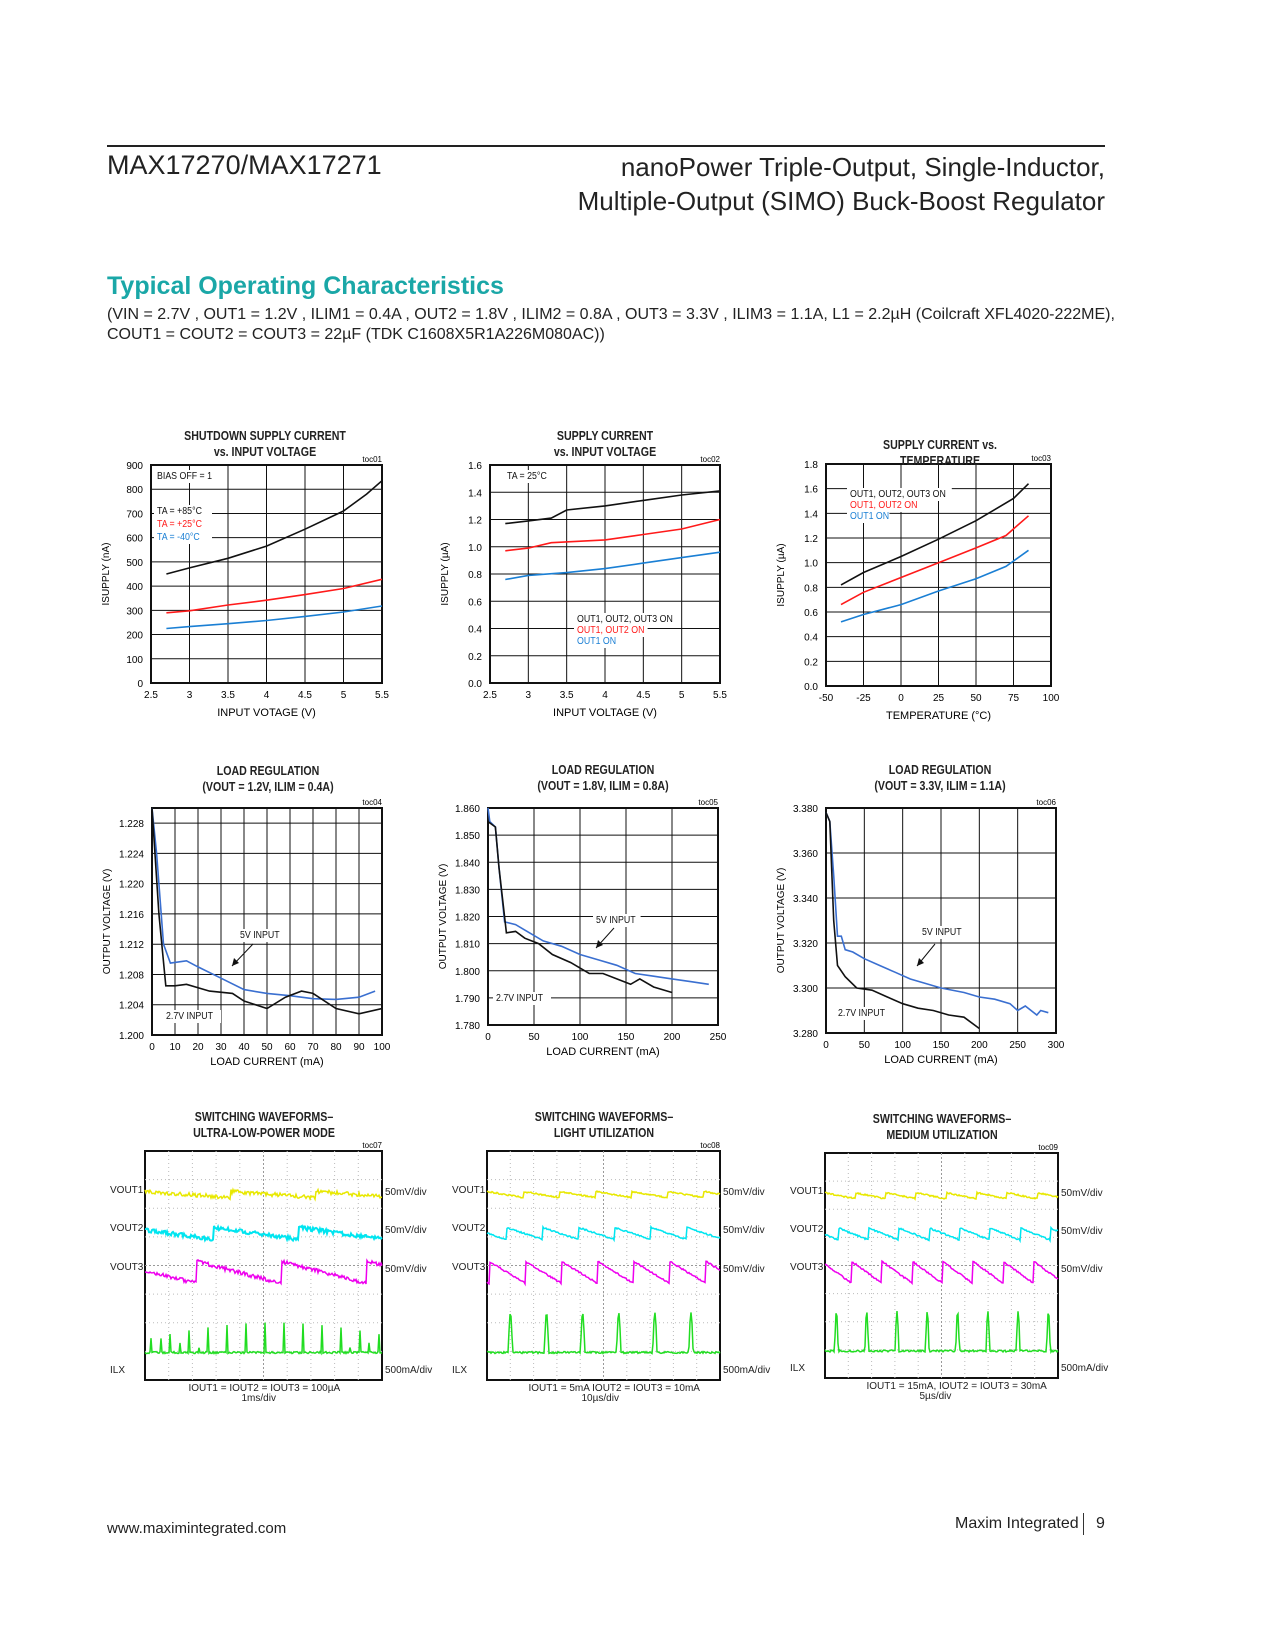 The image size is (1275, 1650). What do you see at coordinates (106, 574) in the screenshot?
I see `y-axis-label: ISUPPLY (nA)` at bounding box center [106, 574].